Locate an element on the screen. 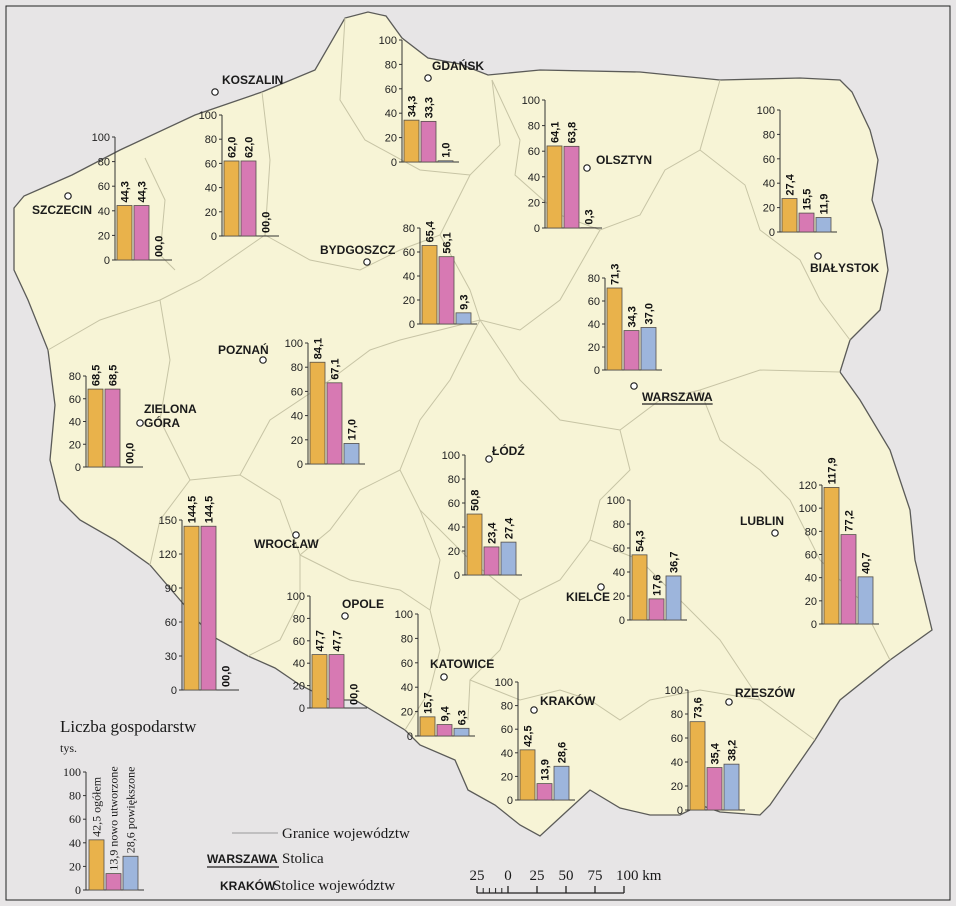 This screenshot has width=956, height=906. city-name: WROCŁAW is located at coordinates (286, 544).